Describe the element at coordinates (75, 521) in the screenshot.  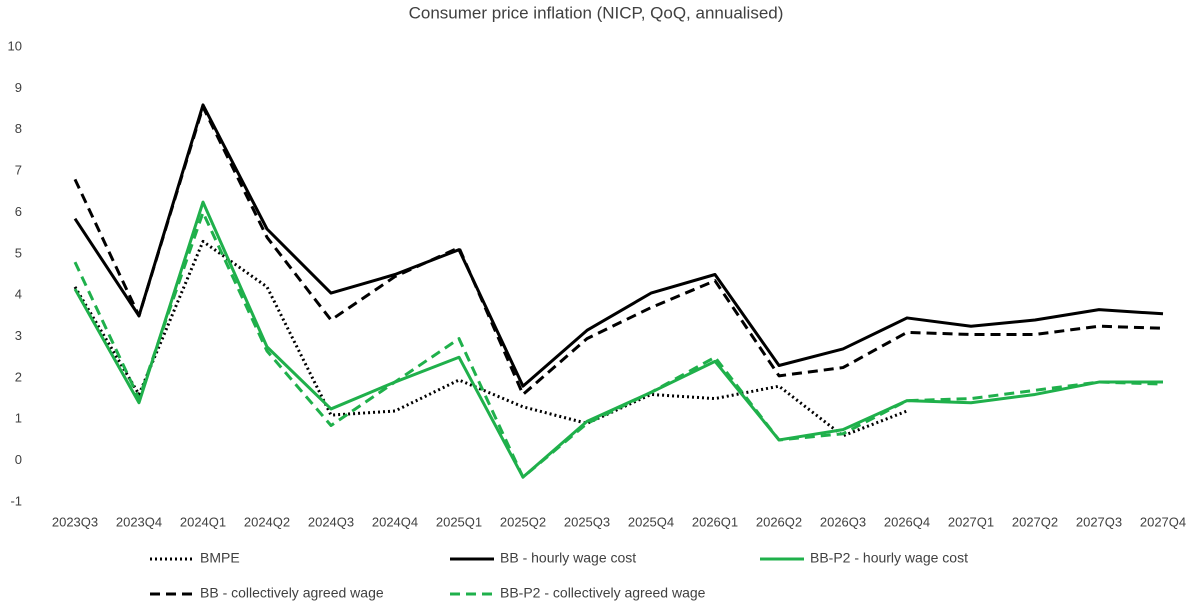
I see `x-tick-label: 2023Q3` at that location.